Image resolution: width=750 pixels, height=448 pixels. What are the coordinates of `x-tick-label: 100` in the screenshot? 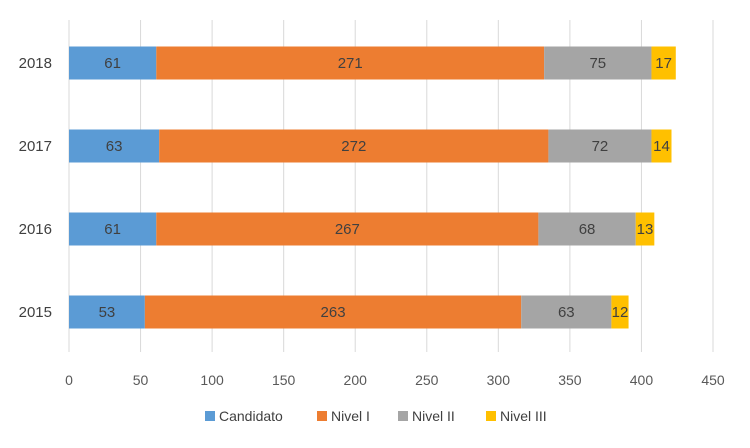 It's located at (212, 380).